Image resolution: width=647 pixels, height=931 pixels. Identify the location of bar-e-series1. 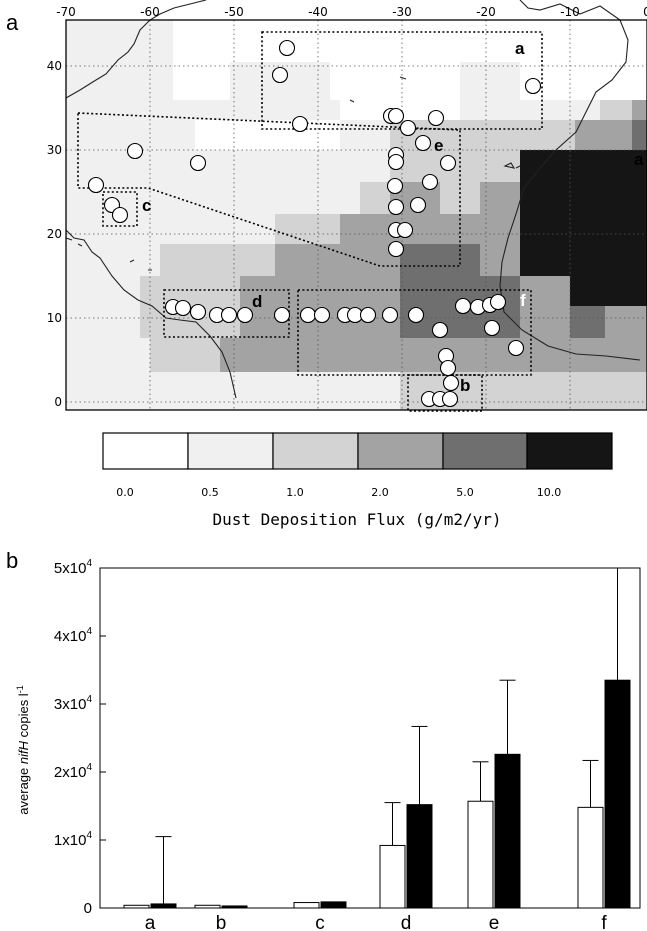
(480, 854).